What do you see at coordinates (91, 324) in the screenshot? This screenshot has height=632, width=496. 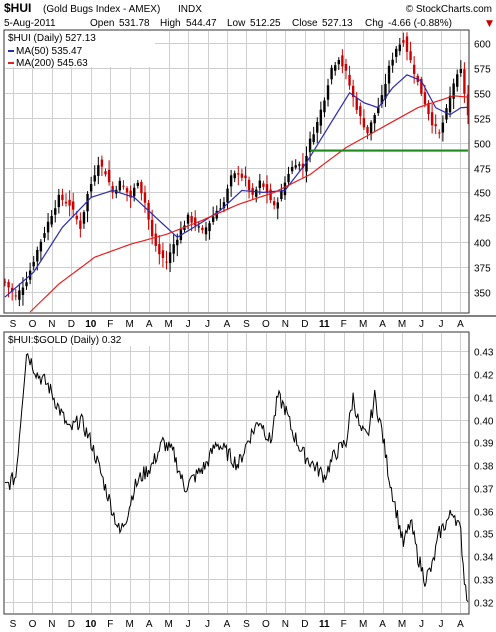 I see `price-x-tick-label: 10` at bounding box center [91, 324].